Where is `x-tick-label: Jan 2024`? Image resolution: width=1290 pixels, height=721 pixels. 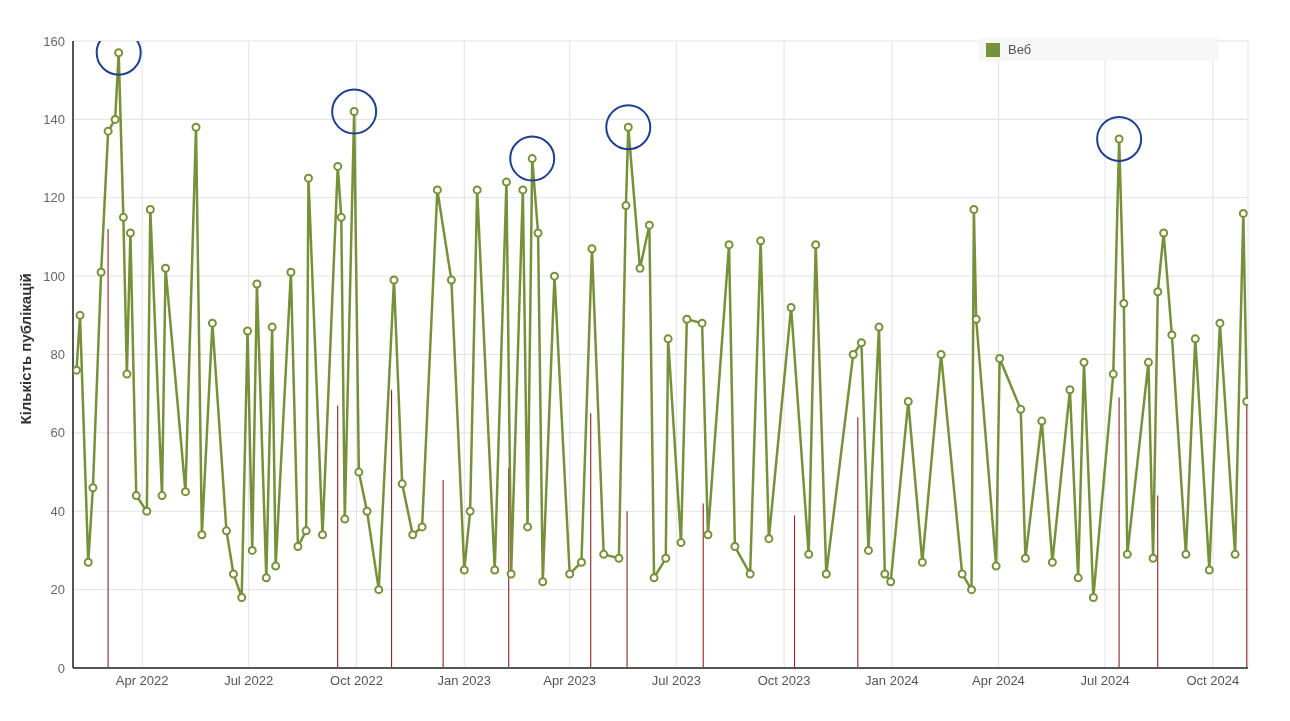 x-tick-label: Jan 2024 is located at coordinates (892, 681).